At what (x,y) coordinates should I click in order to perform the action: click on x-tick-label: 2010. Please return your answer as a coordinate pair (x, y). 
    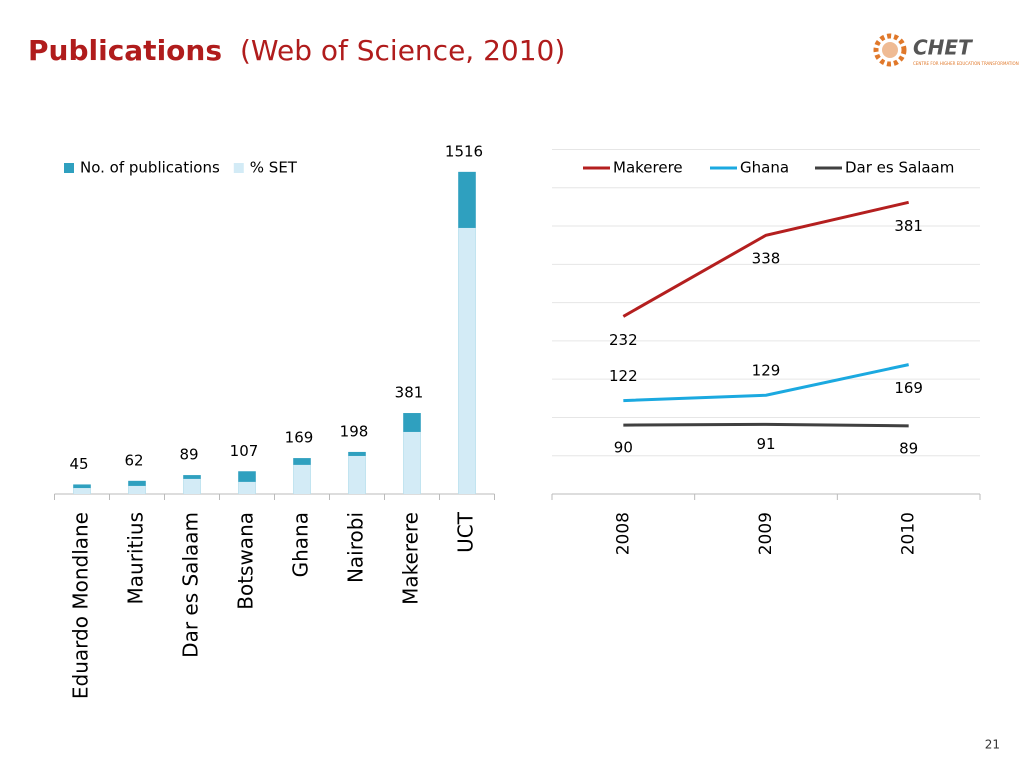
    Looking at the image, I should click on (909, 533).